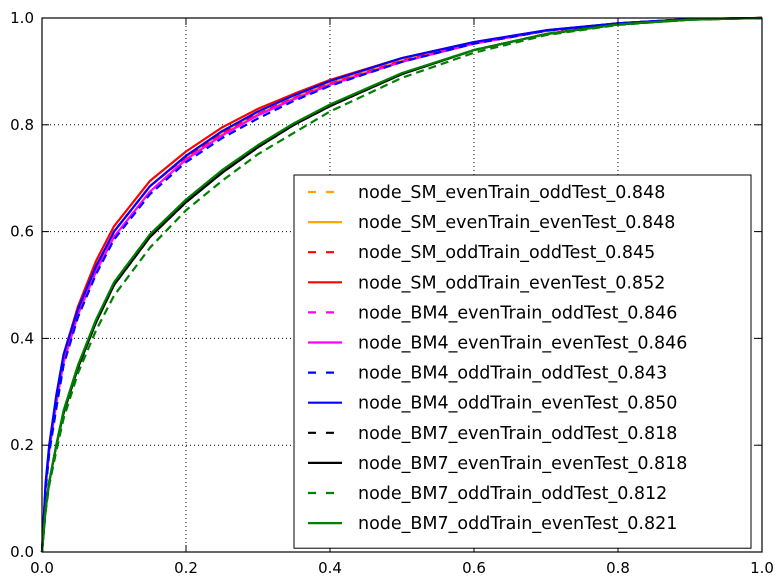 The image size is (783, 586). I want to click on legend-label: node_SM_oddTrain_evenTest_0.852, so click(511, 283).